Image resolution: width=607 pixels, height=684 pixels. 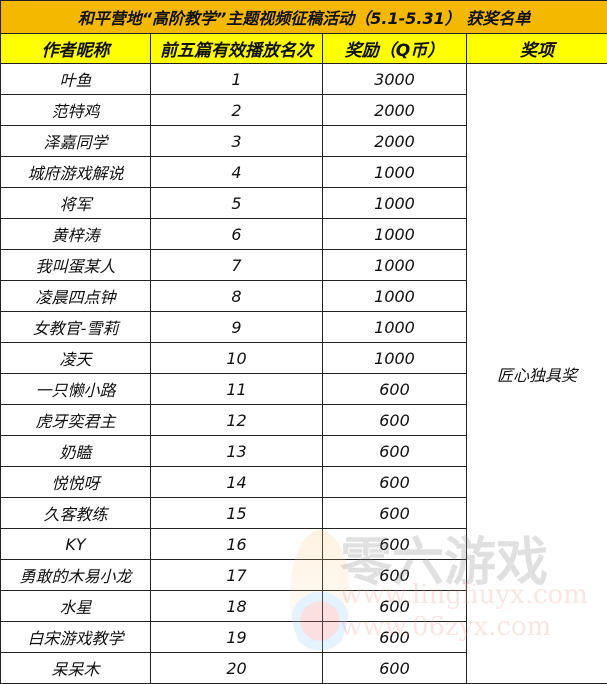 What do you see at coordinates (76, 451) in the screenshot?
I see `cell-nickname: 奶瞌` at bounding box center [76, 451].